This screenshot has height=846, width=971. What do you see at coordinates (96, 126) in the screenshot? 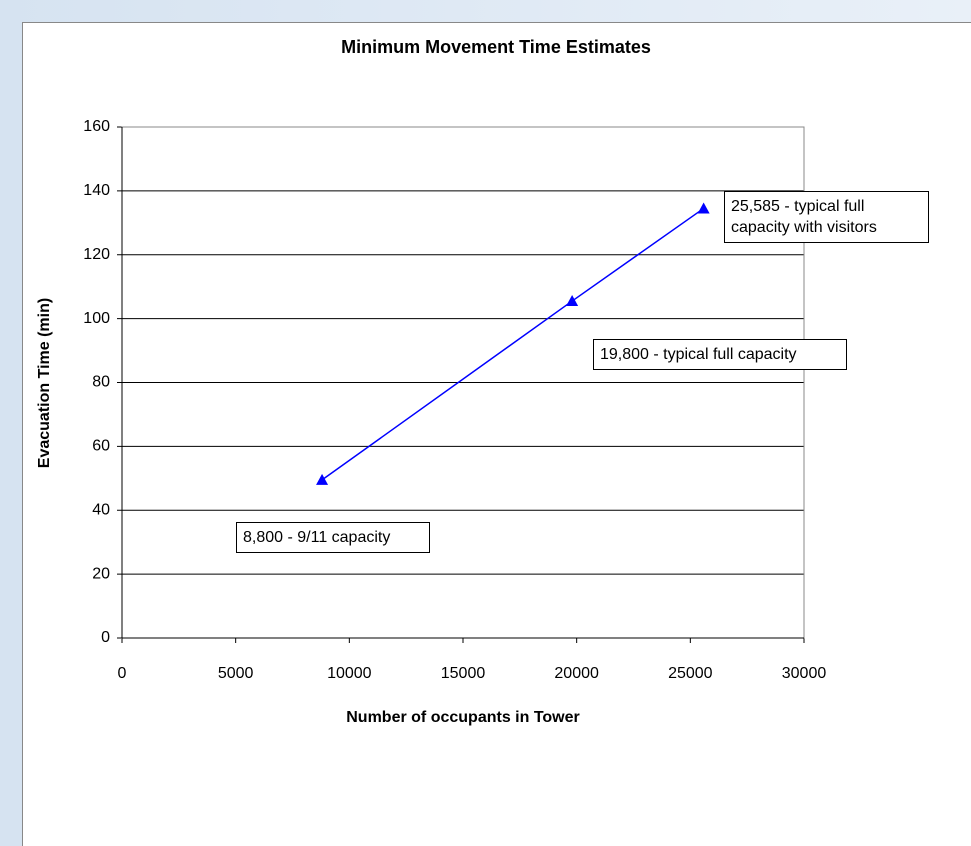
I see `y-tick-label: 160` at bounding box center [96, 126].